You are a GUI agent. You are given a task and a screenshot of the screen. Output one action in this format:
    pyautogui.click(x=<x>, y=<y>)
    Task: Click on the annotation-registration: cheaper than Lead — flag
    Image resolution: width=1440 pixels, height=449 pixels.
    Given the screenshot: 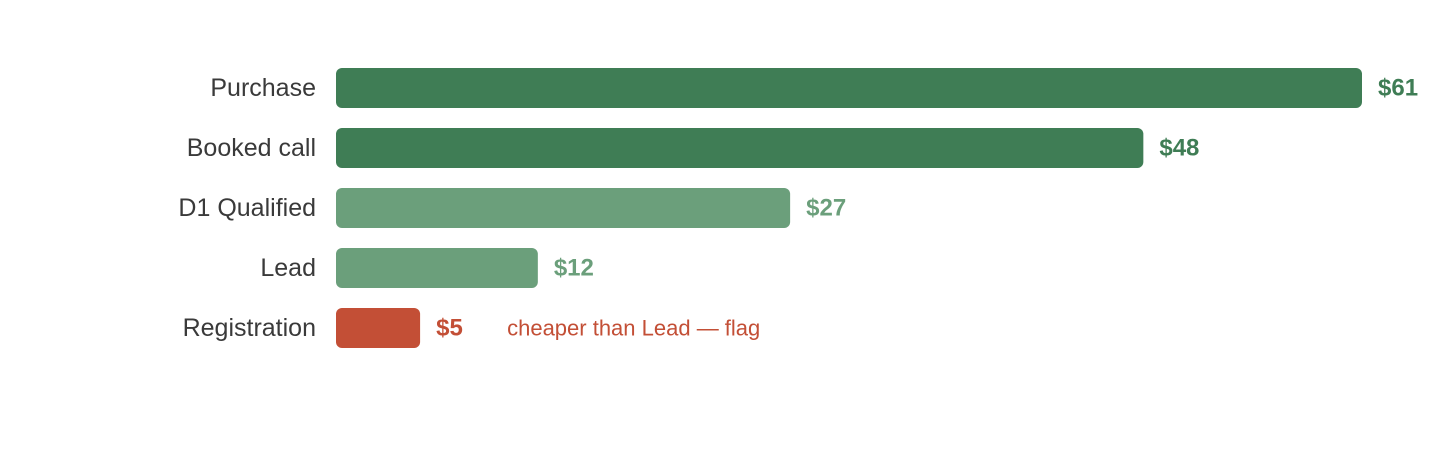 What is the action you would take?
    pyautogui.click(x=633, y=328)
    